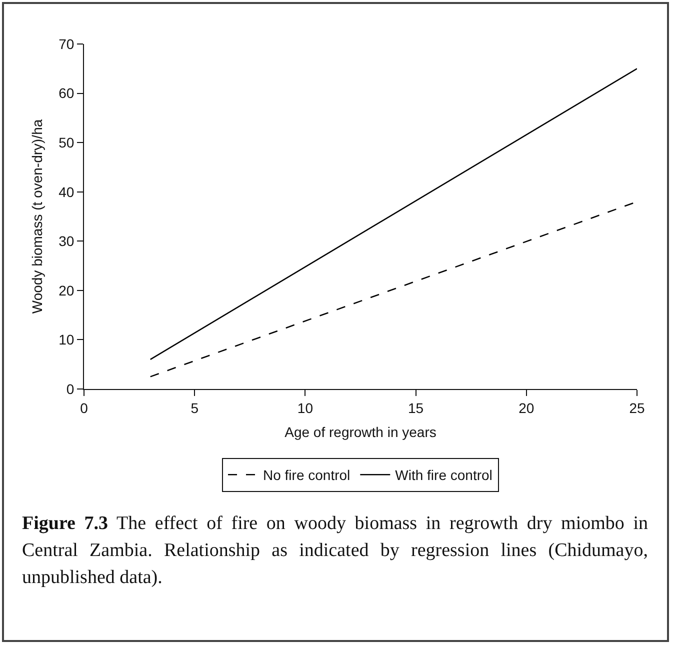 This screenshot has height=648, width=675. Describe the element at coordinates (335, 550) in the screenshot. I see `caption: Figure 7.3 The effect of fire on woody biomass in regrowth dry miombo in Central Zambia. Relationship as indicated by regression lines (Chidumayo, unpublished data).` at that location.